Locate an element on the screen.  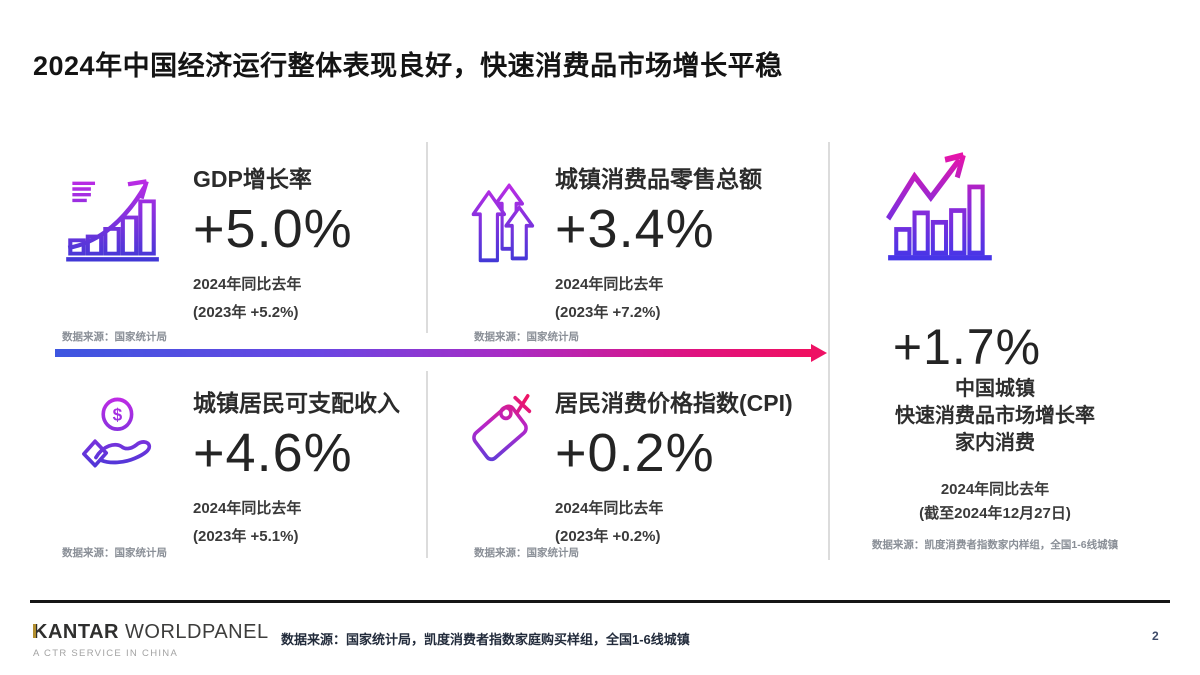
divider-vertical-top is located at coordinates (427, 237).